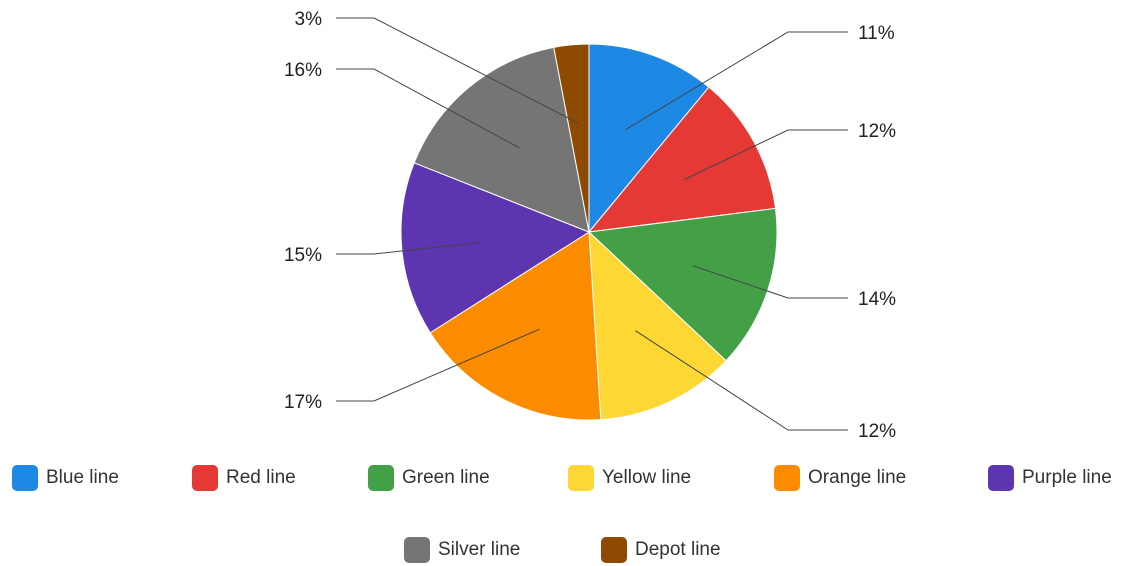  I want to click on legend-item-green-line: Green line, so click(429, 478).